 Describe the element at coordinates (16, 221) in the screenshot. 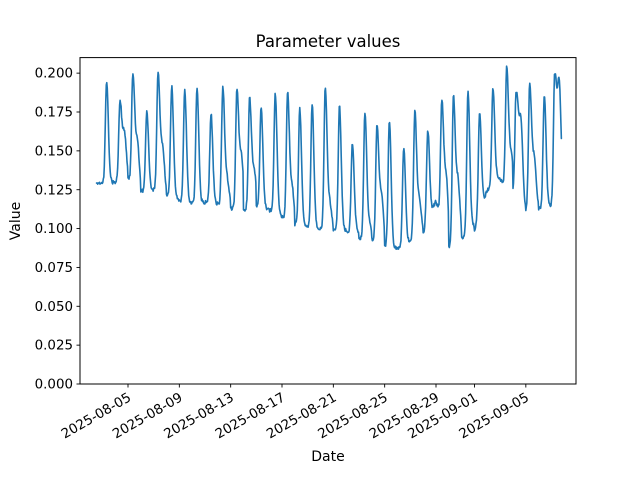

I see `y-axis-label: Value` at that location.